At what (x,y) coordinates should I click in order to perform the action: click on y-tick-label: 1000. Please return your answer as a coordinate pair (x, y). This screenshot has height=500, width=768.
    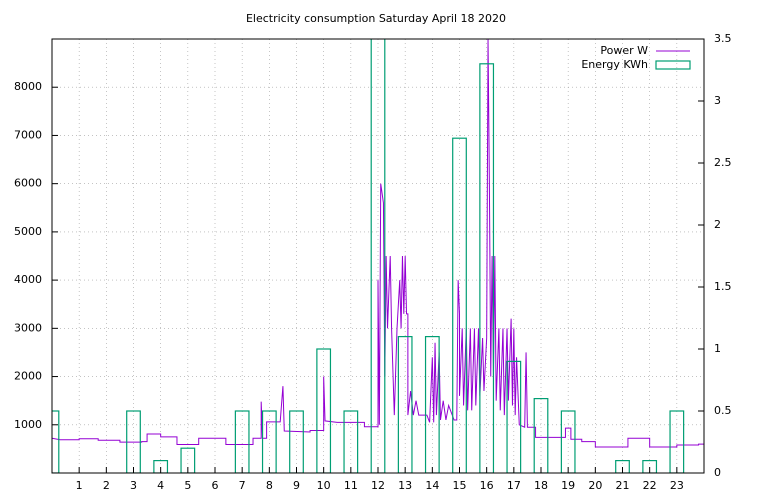
    Looking at the image, I should click on (28, 424).